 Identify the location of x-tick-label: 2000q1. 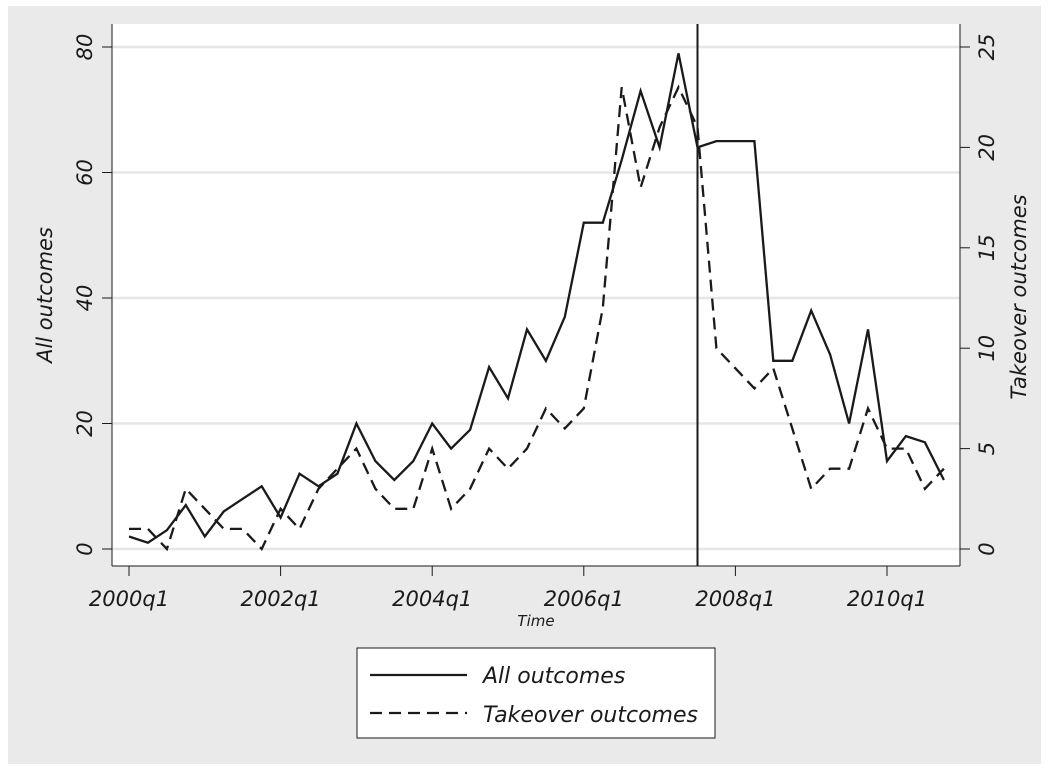
(129, 599).